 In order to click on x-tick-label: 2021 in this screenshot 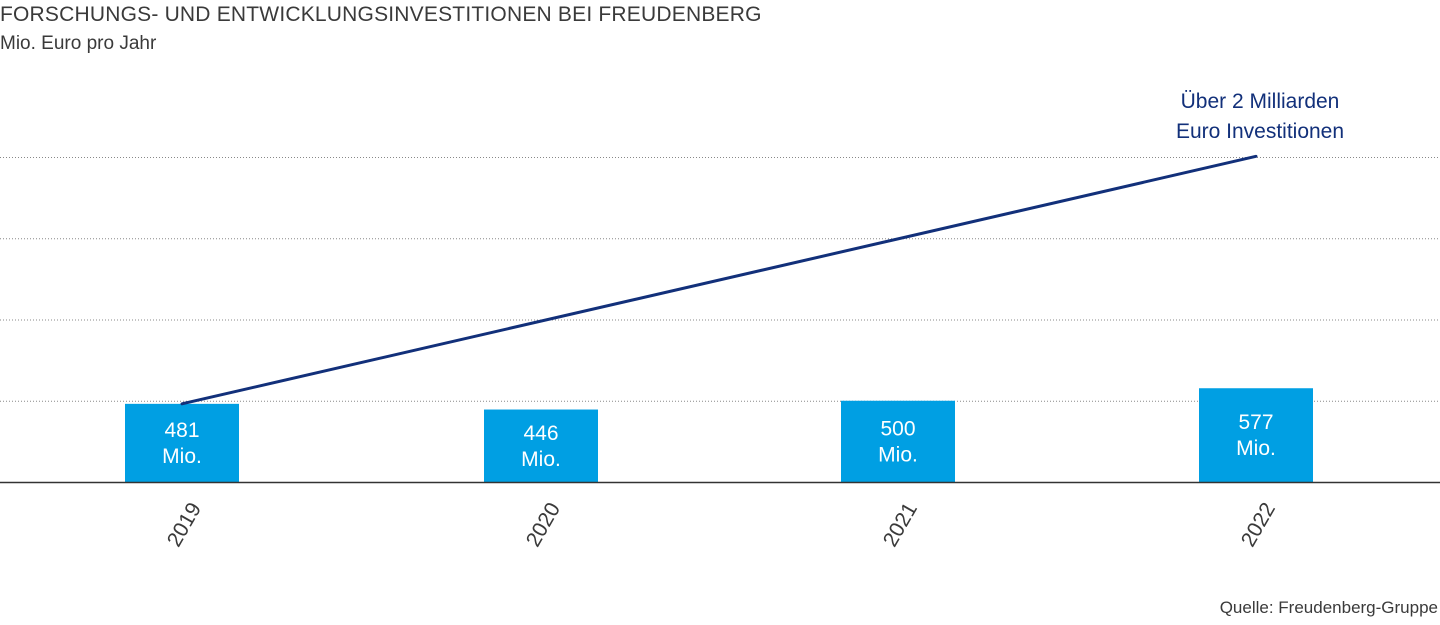, I will do `click(900, 525)`.